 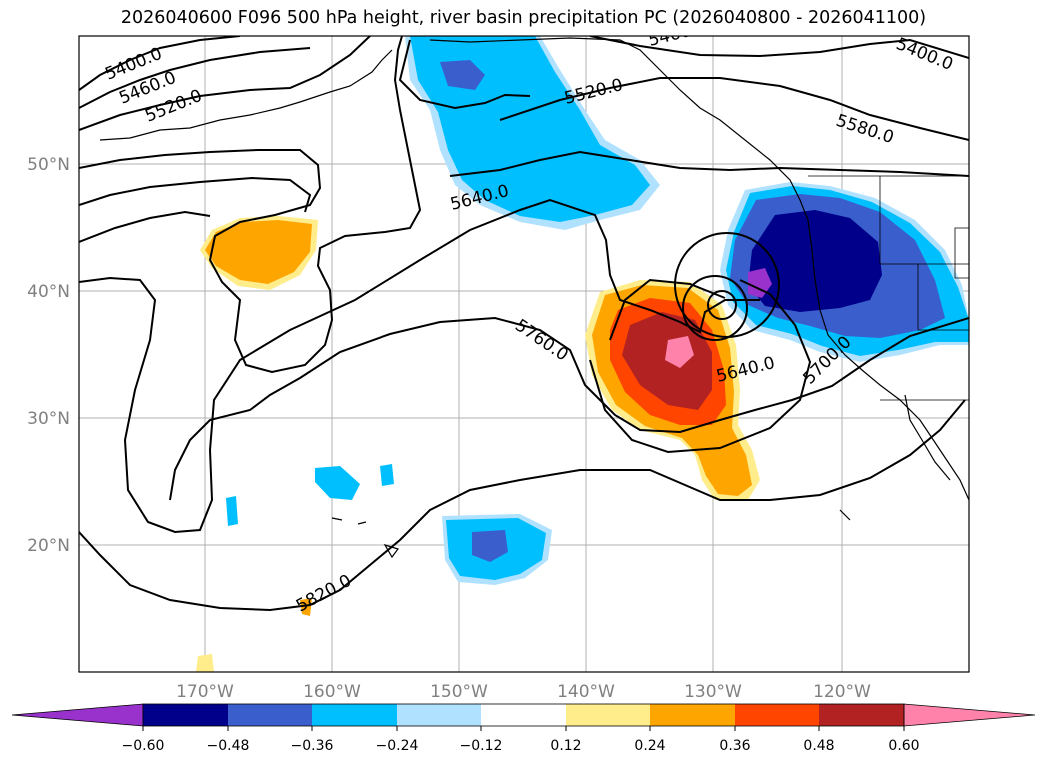 I want to click on positive-precip-offshore, so click(x=672, y=390).